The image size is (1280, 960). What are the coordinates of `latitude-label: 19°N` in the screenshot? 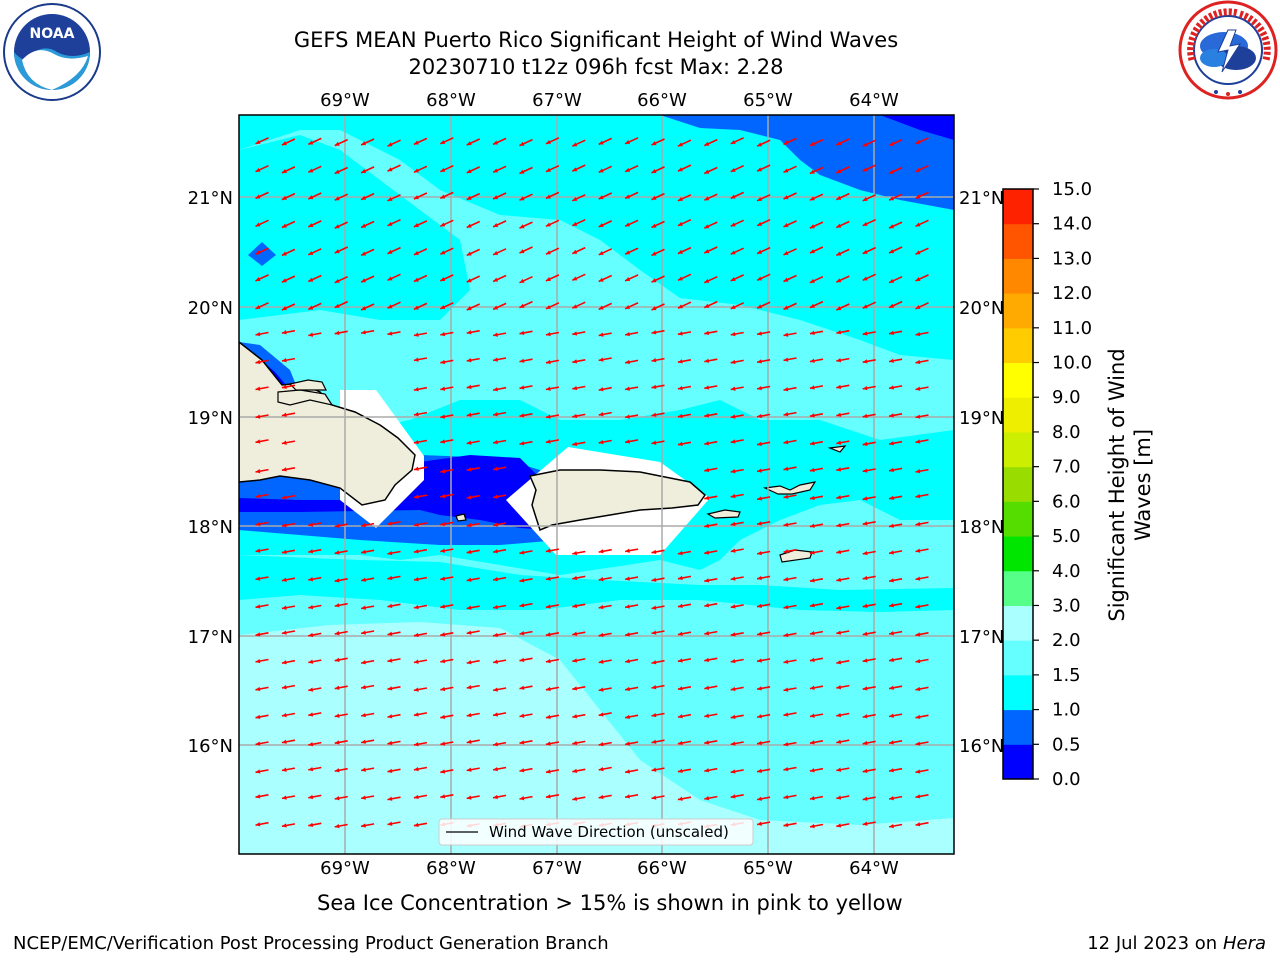 It's located at (210, 418).